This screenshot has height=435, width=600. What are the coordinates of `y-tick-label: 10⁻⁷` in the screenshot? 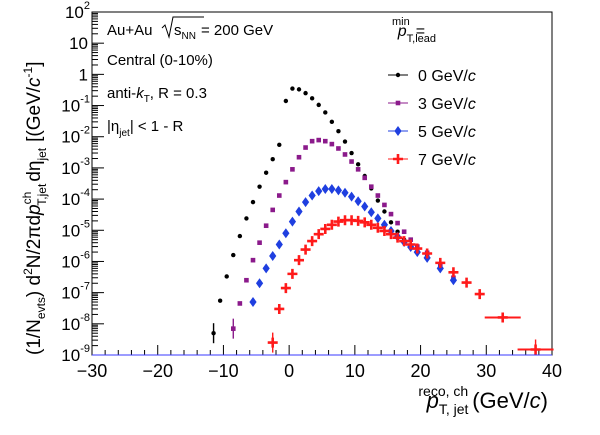 It's located at (75, 292).